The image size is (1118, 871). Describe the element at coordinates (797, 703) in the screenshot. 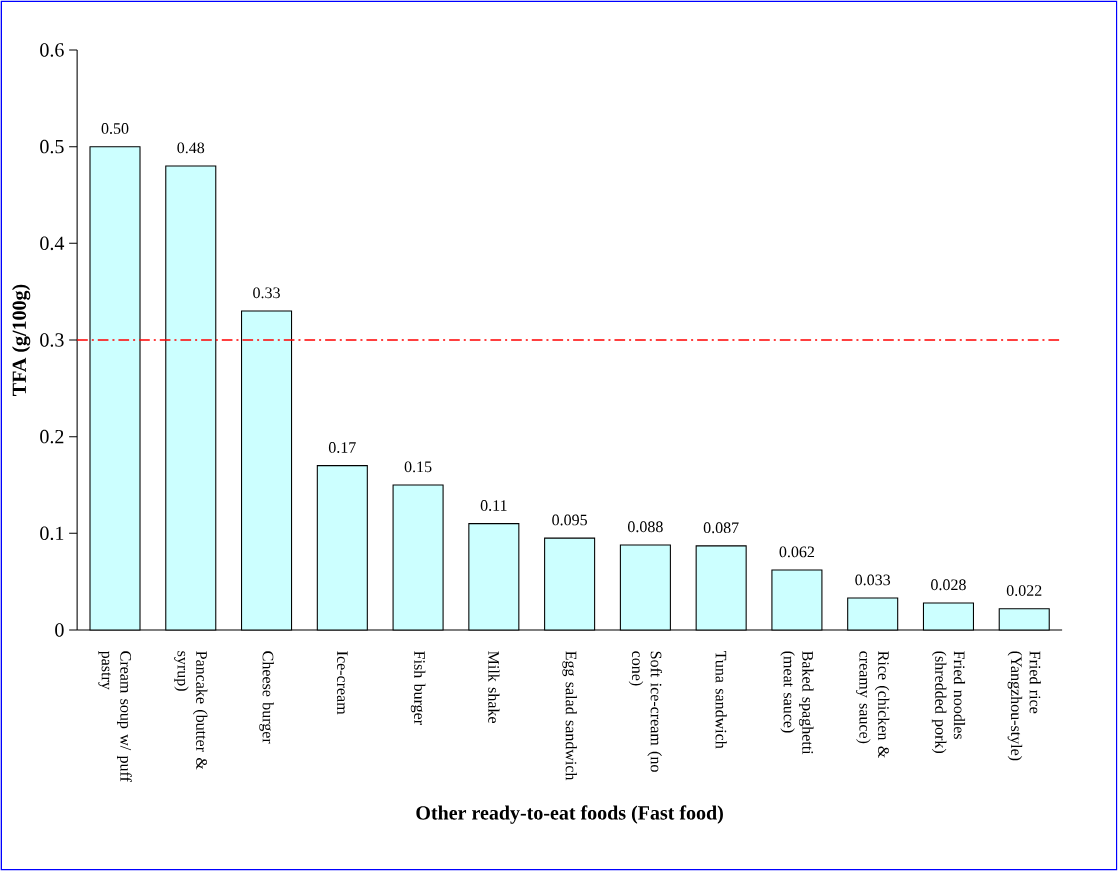

I see `x-tick-label: Baked spaghetti (meat sauce)` at that location.